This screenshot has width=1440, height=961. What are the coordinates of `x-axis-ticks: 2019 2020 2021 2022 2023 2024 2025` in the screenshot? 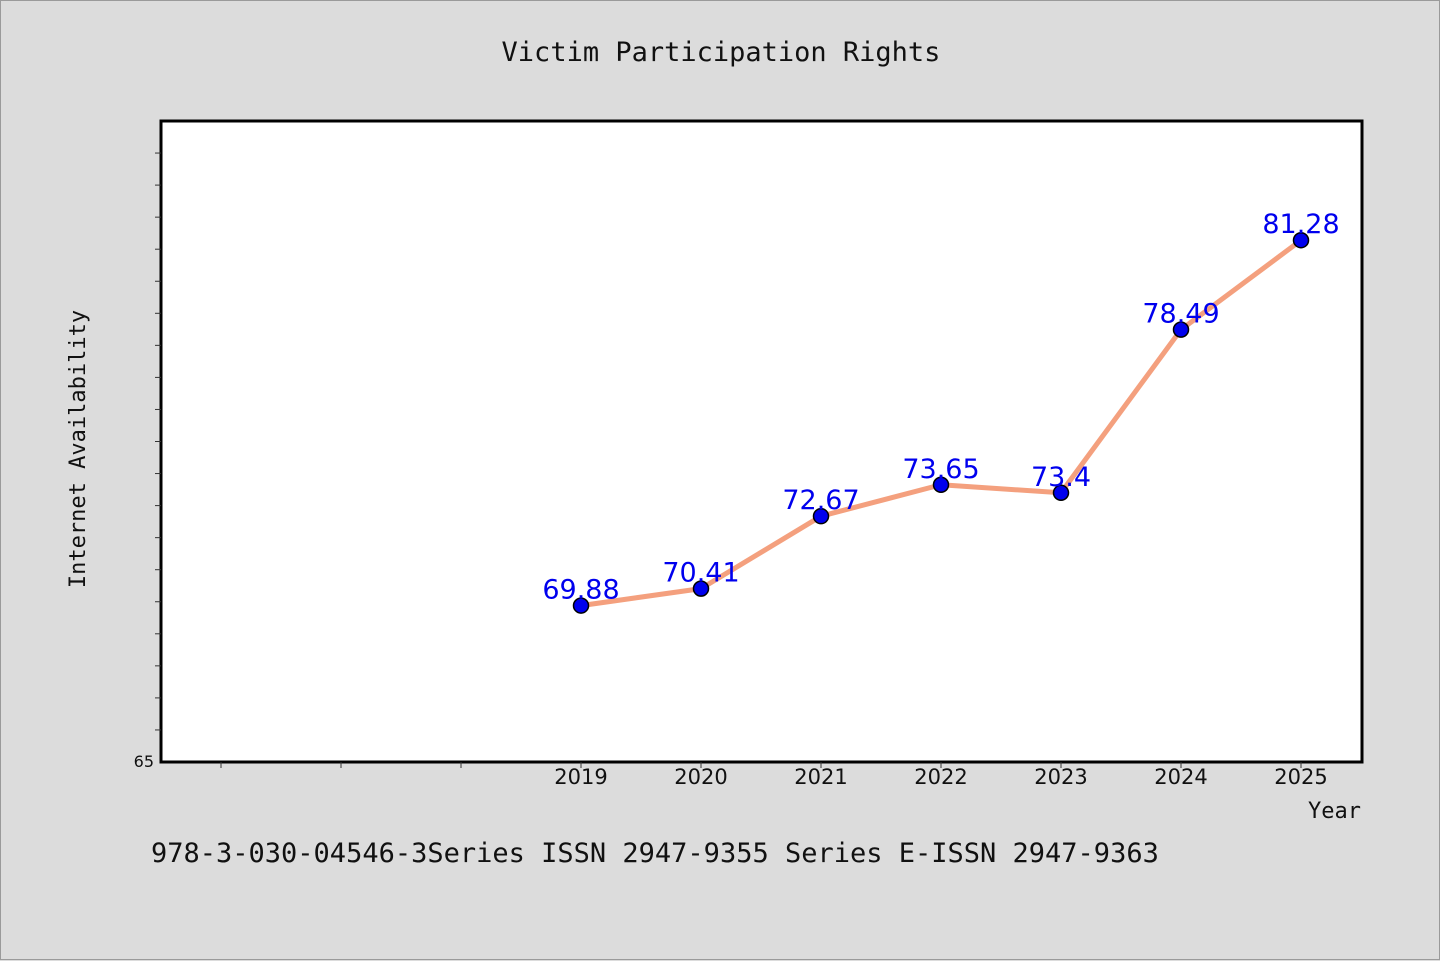 It's located at (774, 775).